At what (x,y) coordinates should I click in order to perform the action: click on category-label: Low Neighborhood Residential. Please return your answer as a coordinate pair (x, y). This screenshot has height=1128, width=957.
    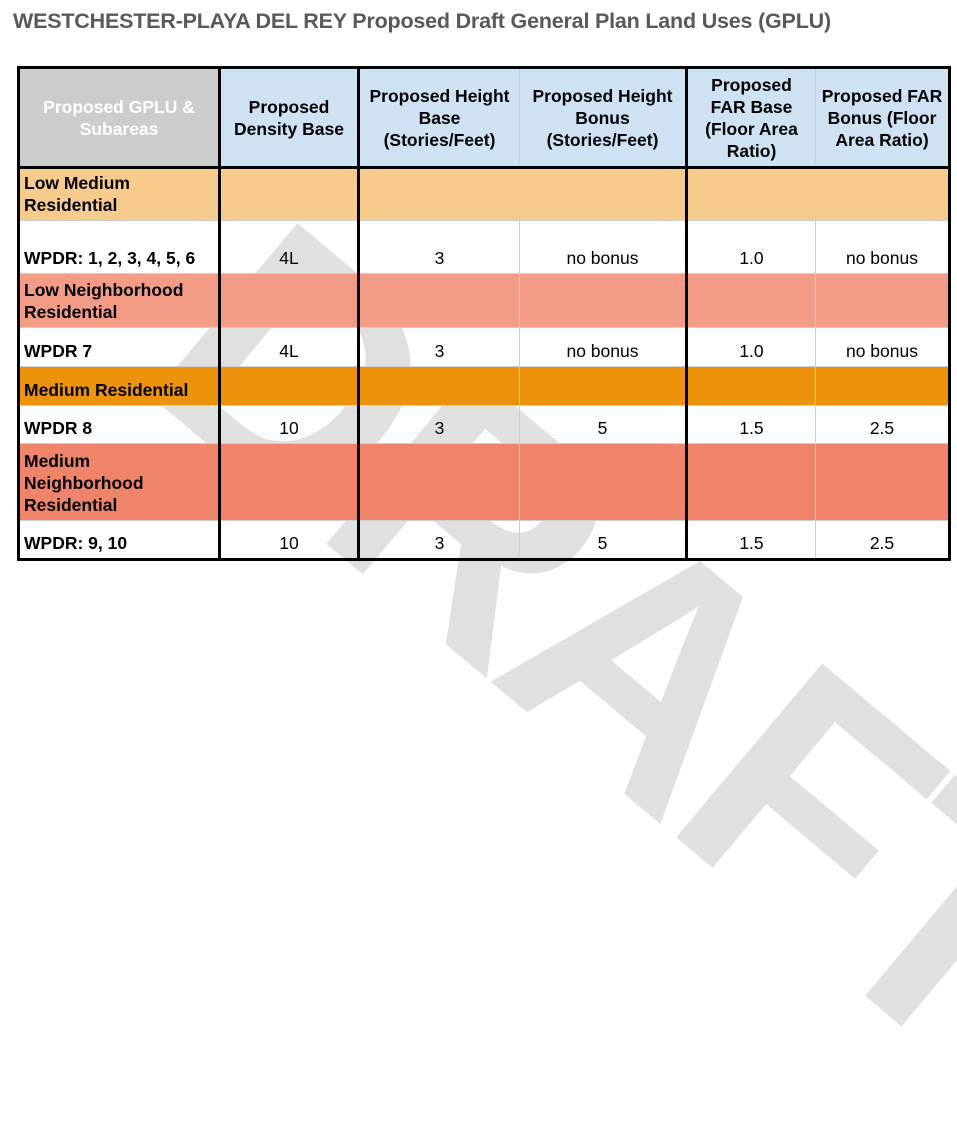
    Looking at the image, I should click on (119, 300).